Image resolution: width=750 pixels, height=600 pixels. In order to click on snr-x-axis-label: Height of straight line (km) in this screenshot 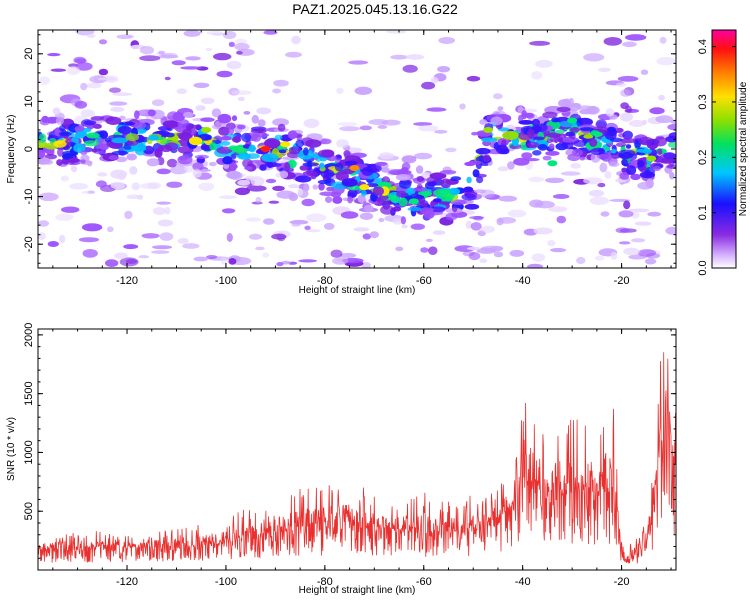, I will do `click(357, 590)`.